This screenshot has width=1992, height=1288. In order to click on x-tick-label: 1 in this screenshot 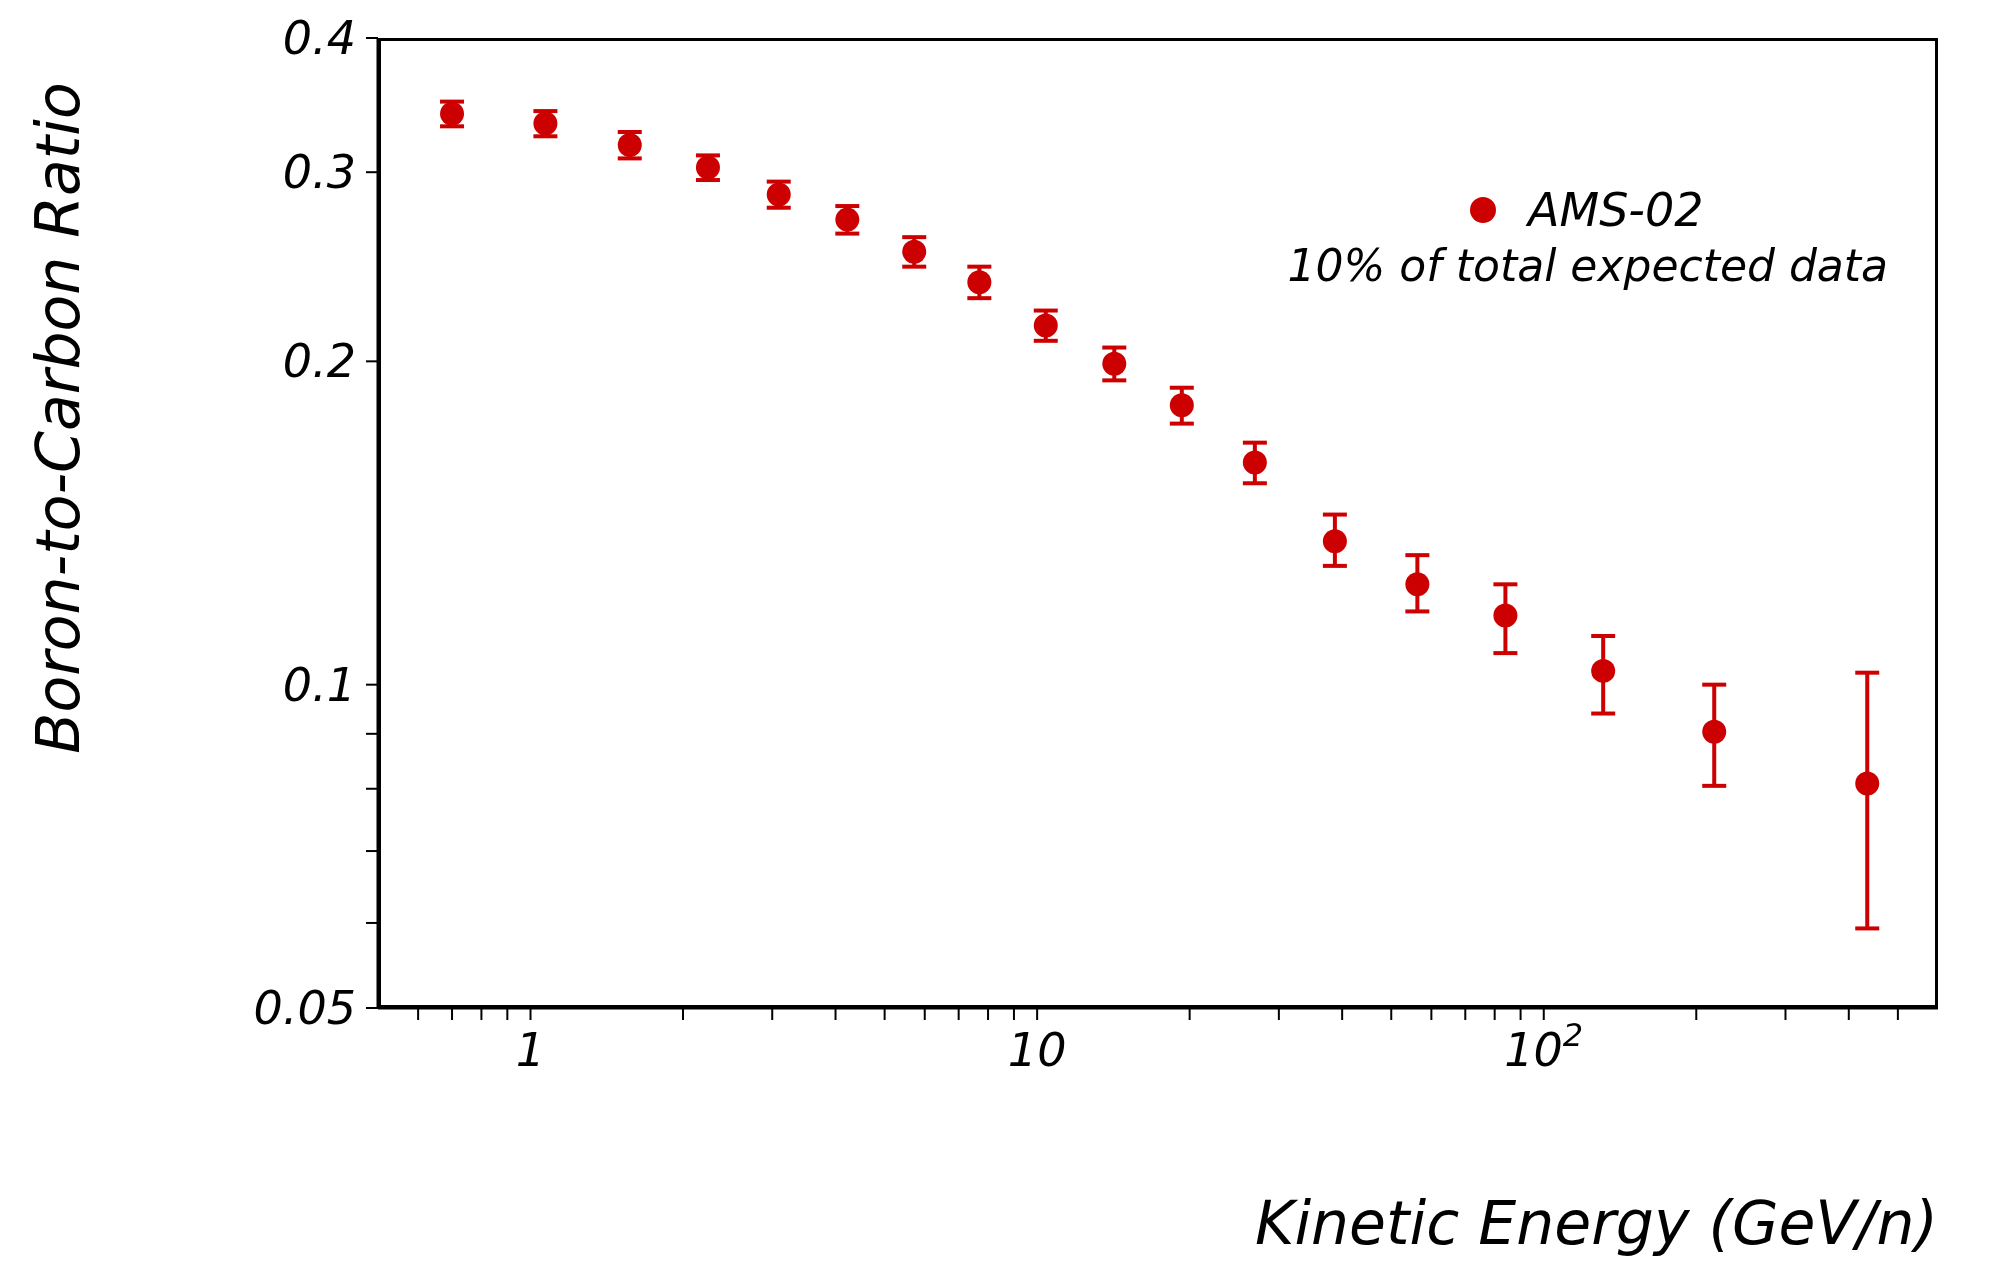, I will do `click(530, 1050)`.